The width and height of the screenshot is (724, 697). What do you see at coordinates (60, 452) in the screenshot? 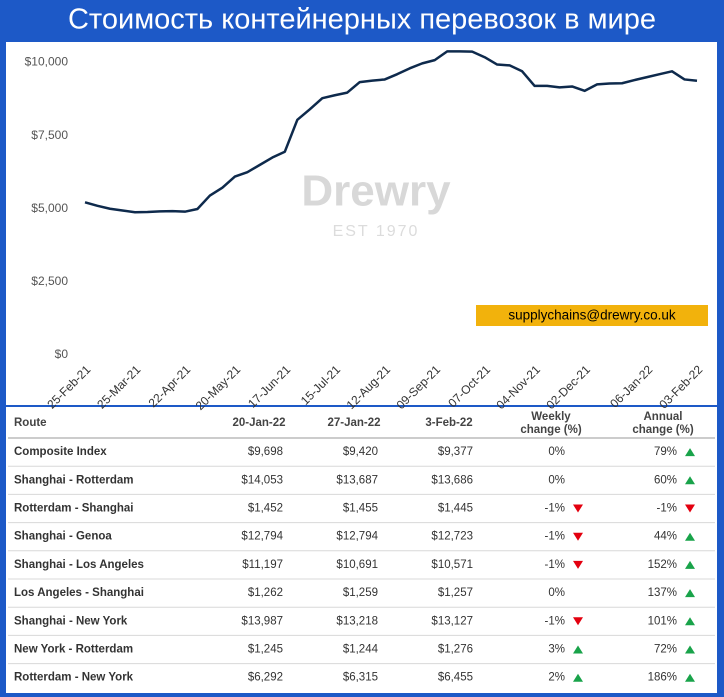
I see `route-name: Composite Index` at bounding box center [60, 452].